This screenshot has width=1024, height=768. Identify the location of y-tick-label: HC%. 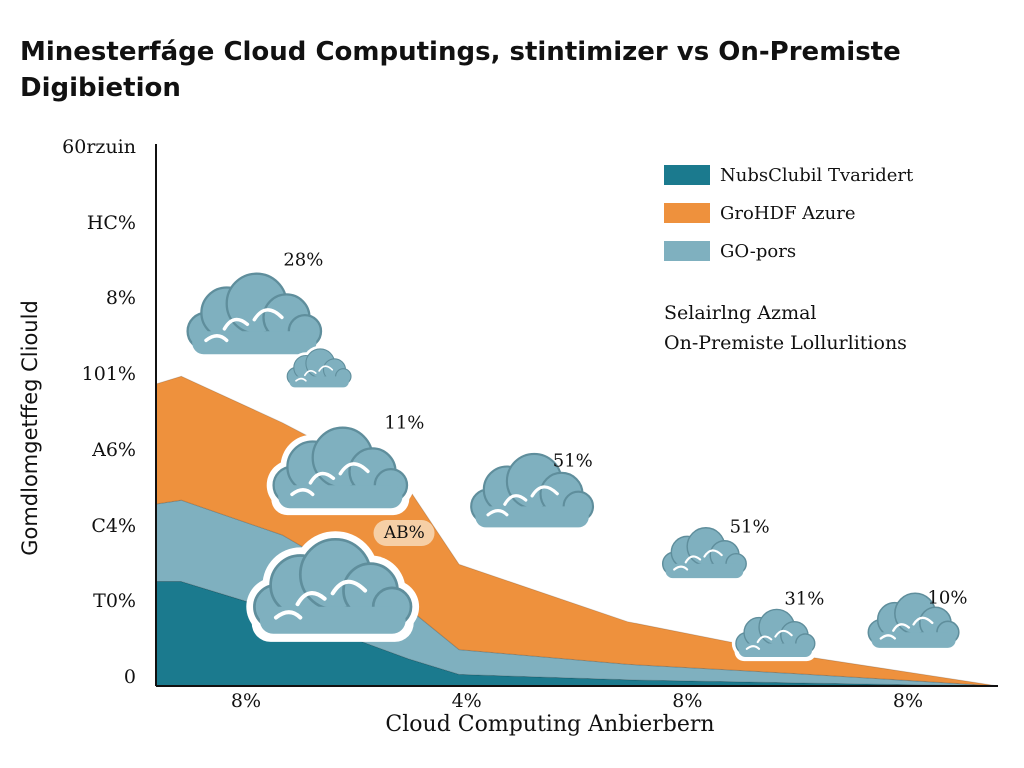
(111, 222).